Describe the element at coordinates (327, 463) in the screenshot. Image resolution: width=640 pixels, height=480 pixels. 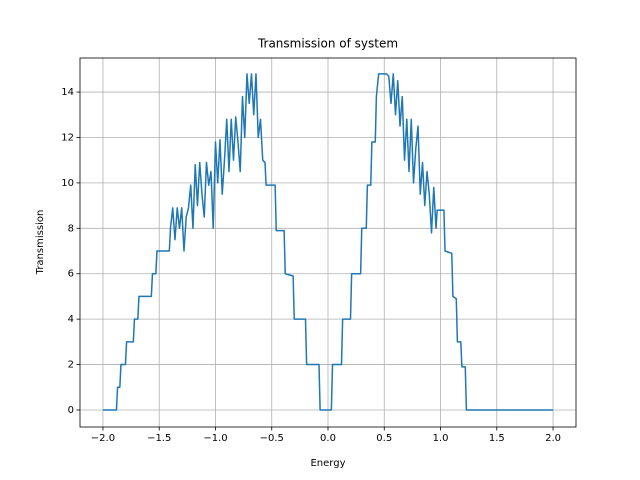
I see `x-axis-label: Energy` at that location.